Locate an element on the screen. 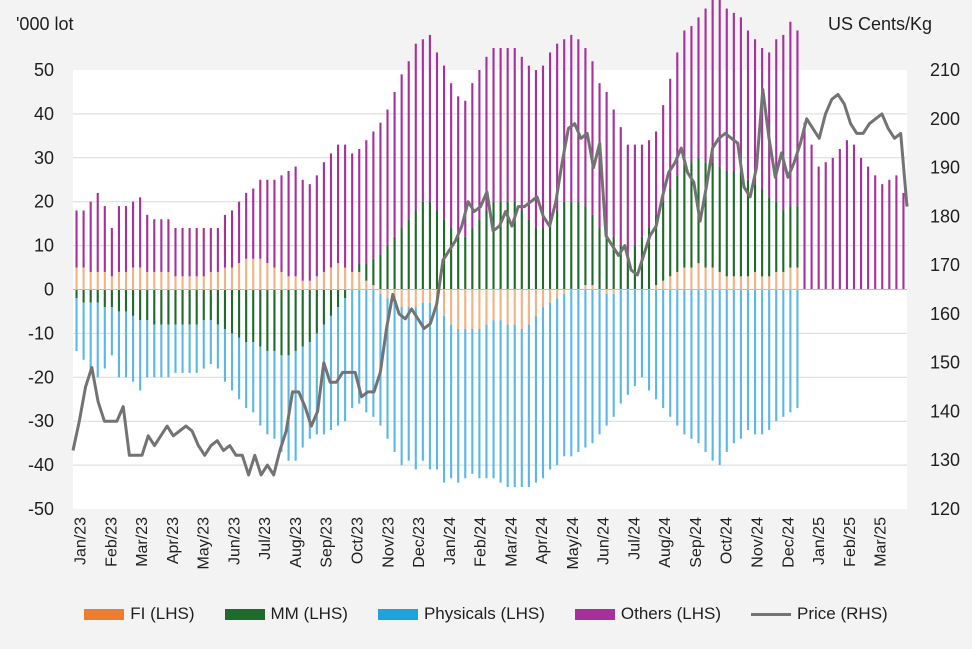  x-tick-label: Mar/25 is located at coordinates (881, 542).